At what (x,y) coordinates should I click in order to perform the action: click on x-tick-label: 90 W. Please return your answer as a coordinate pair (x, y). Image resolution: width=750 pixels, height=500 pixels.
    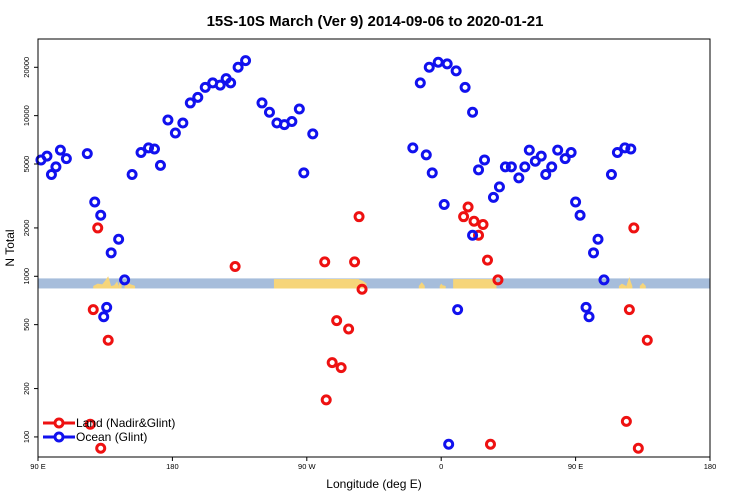
    Looking at the image, I should click on (307, 466).